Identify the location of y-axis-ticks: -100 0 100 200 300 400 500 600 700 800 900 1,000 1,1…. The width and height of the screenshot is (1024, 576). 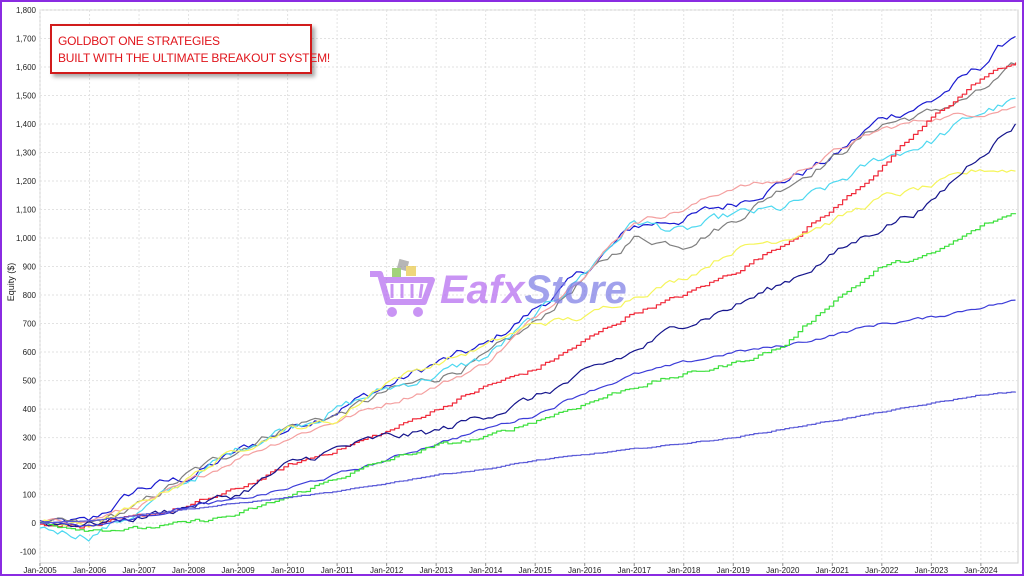
(26, 281).